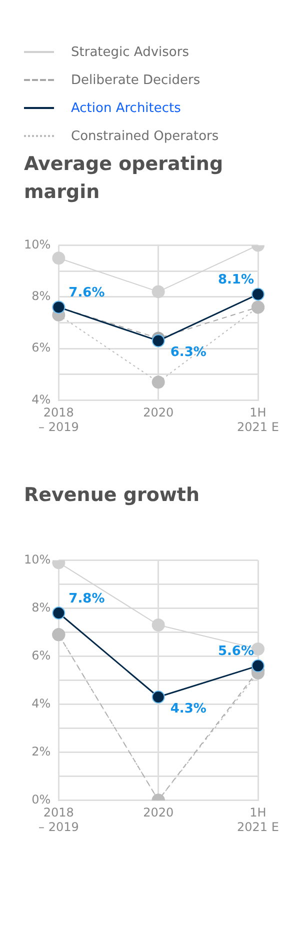 The image size is (288, 938). What do you see at coordinates (41, 751) in the screenshot?
I see `y-tick-label: 2%` at bounding box center [41, 751].